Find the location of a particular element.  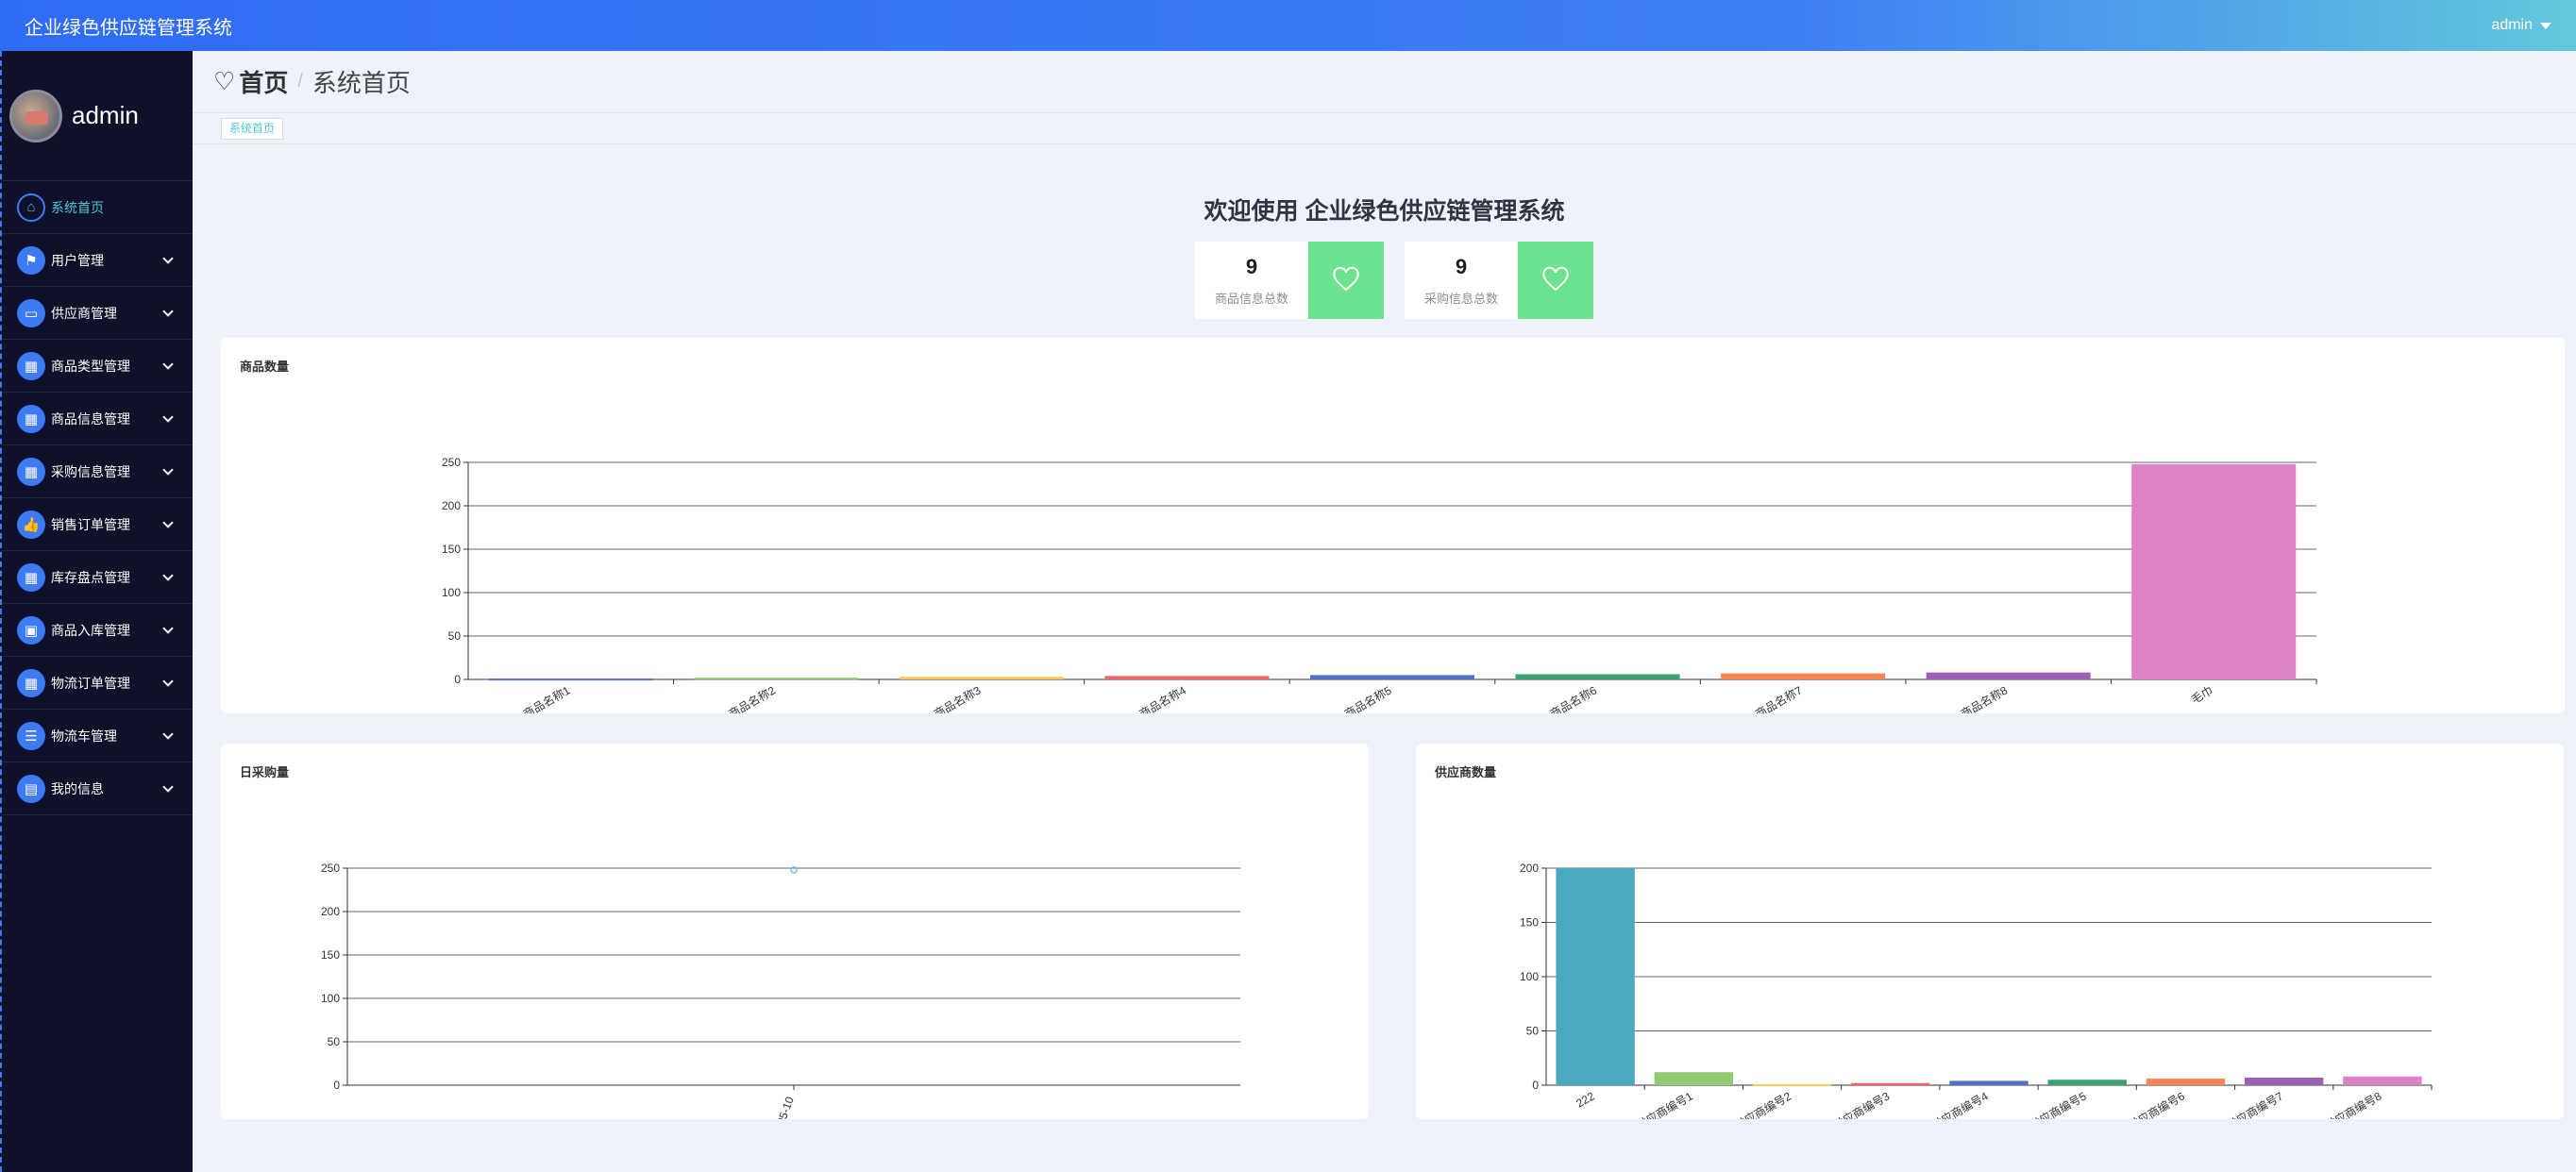

stat-card-purchase: 9 采购信息总数 is located at coordinates (1499, 280).